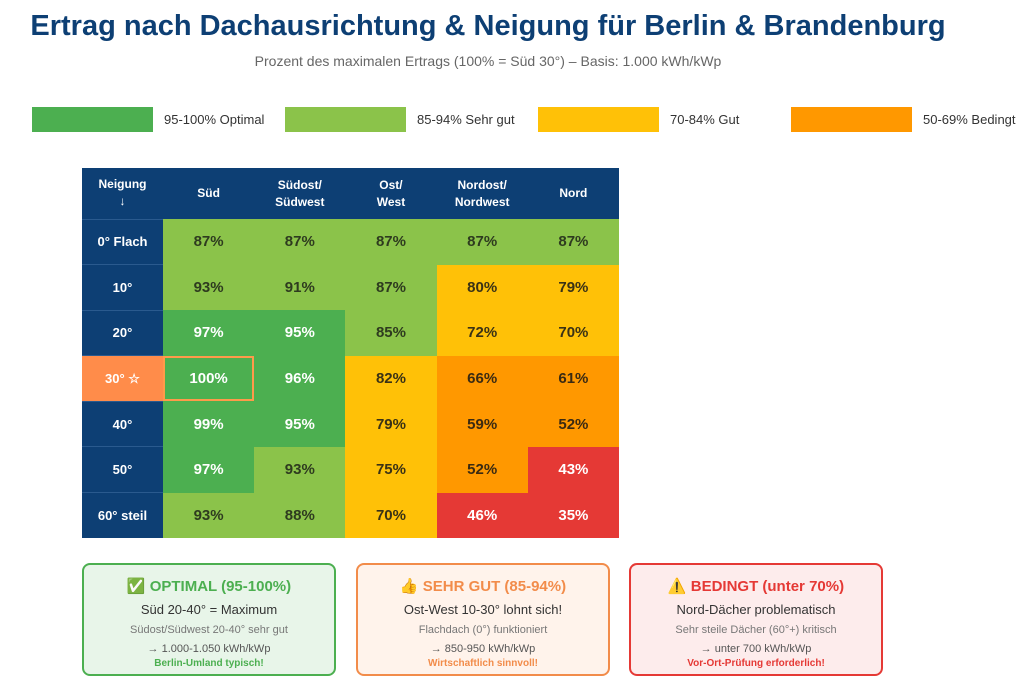 The image size is (1024, 700). I want to click on heatmap-cell: 72%, so click(482, 333).